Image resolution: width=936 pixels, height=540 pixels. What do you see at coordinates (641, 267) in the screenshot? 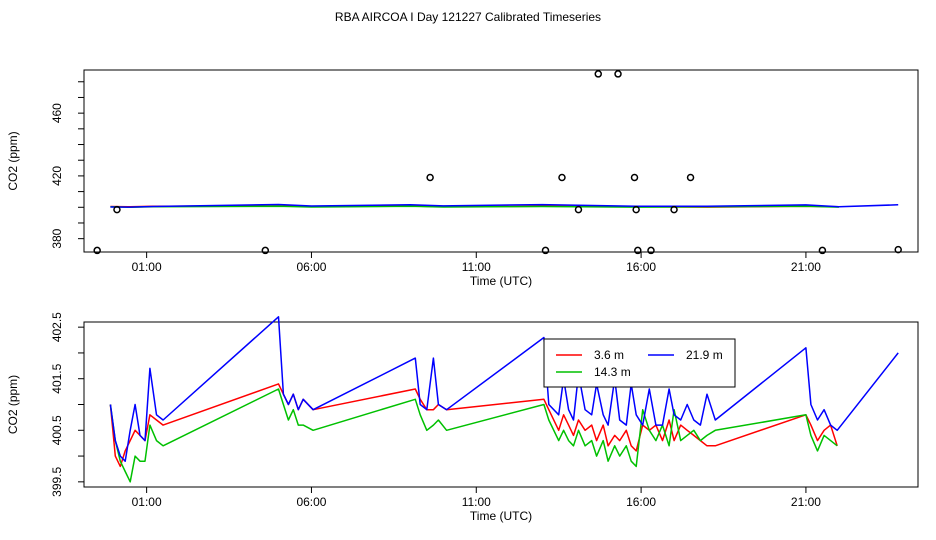
I see `top-x-tick-label: 16:00` at bounding box center [641, 267].